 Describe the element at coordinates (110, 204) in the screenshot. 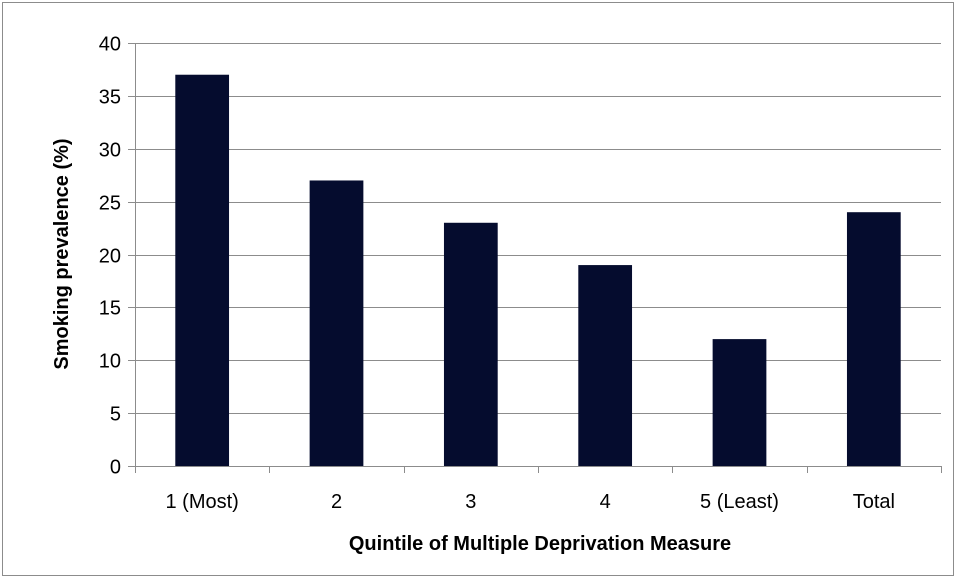

I see `y-tick-label: 25` at that location.